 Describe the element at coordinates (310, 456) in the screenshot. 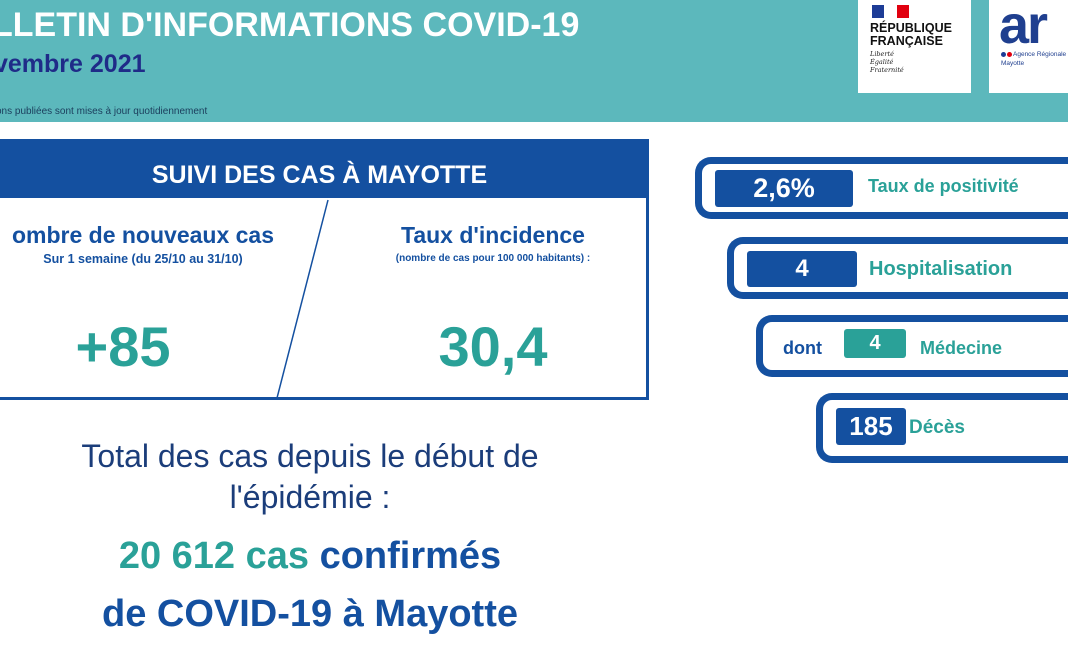

I see `total-text-line1: Total des cas depuis le début de` at that location.